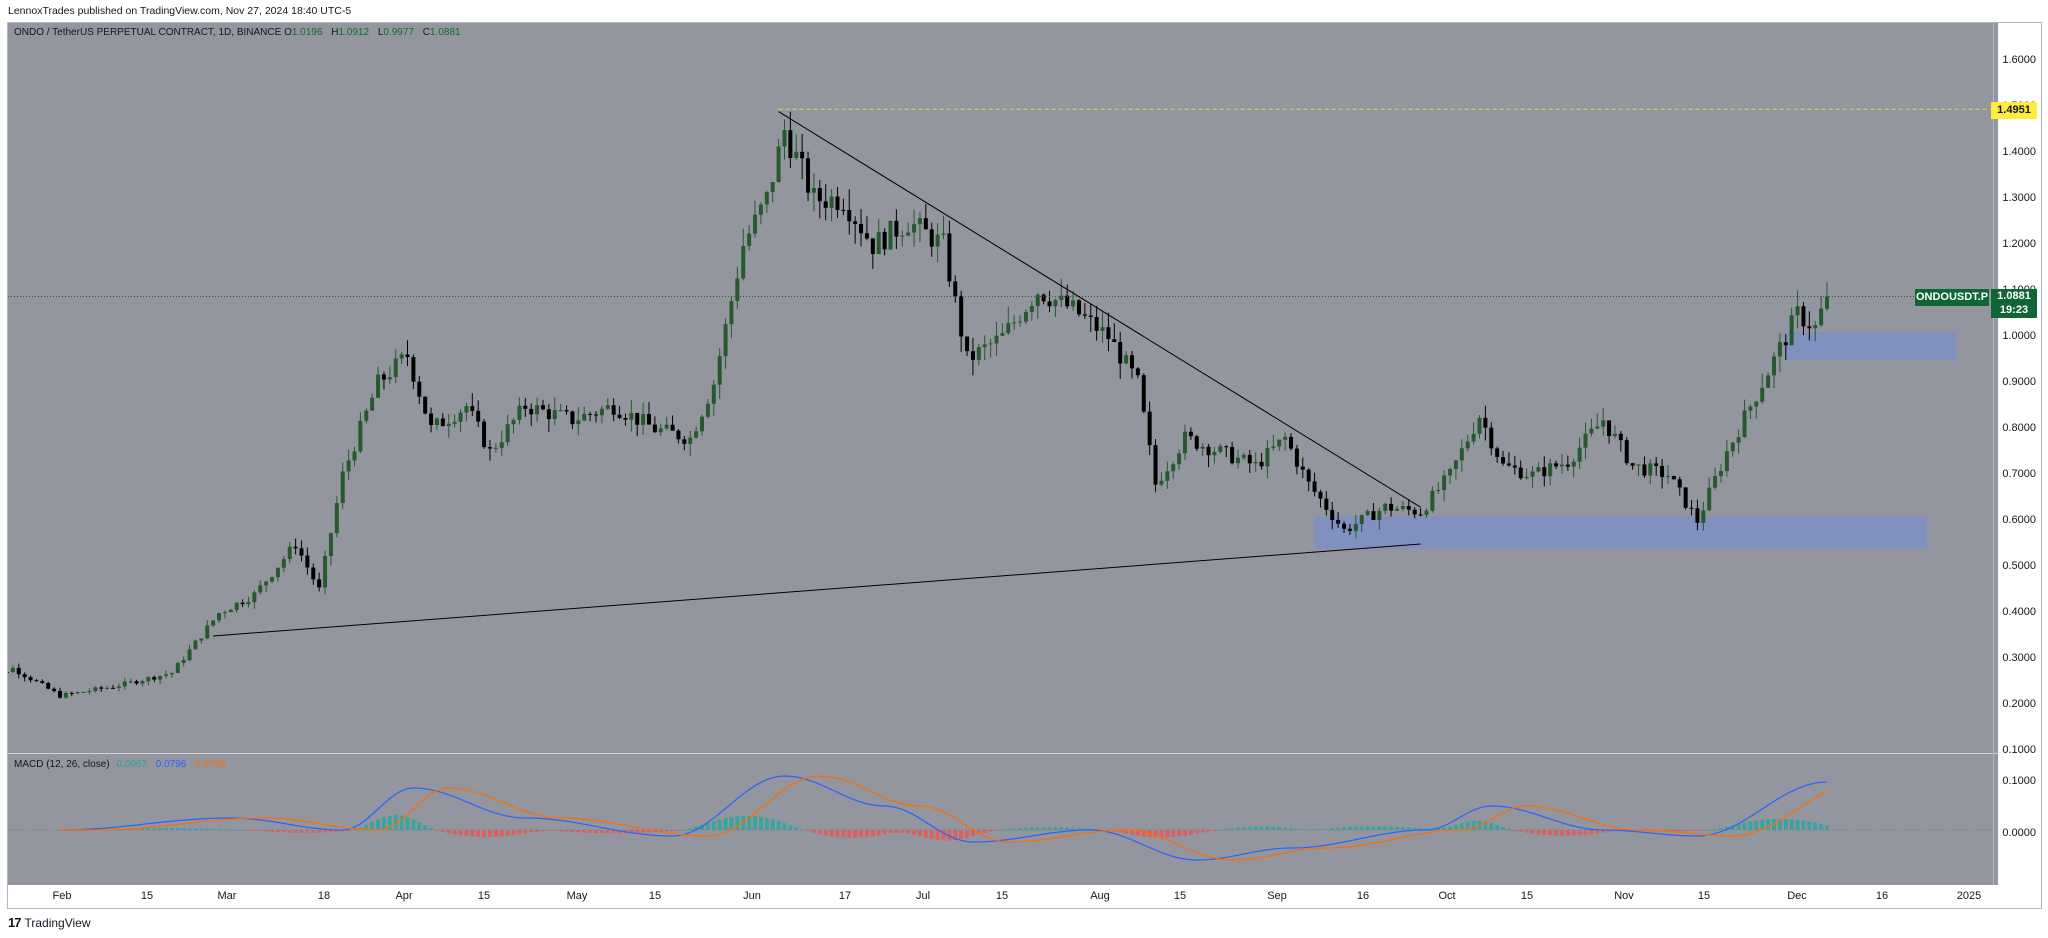  I want to click on footer: 17 TradingView, so click(49, 922).